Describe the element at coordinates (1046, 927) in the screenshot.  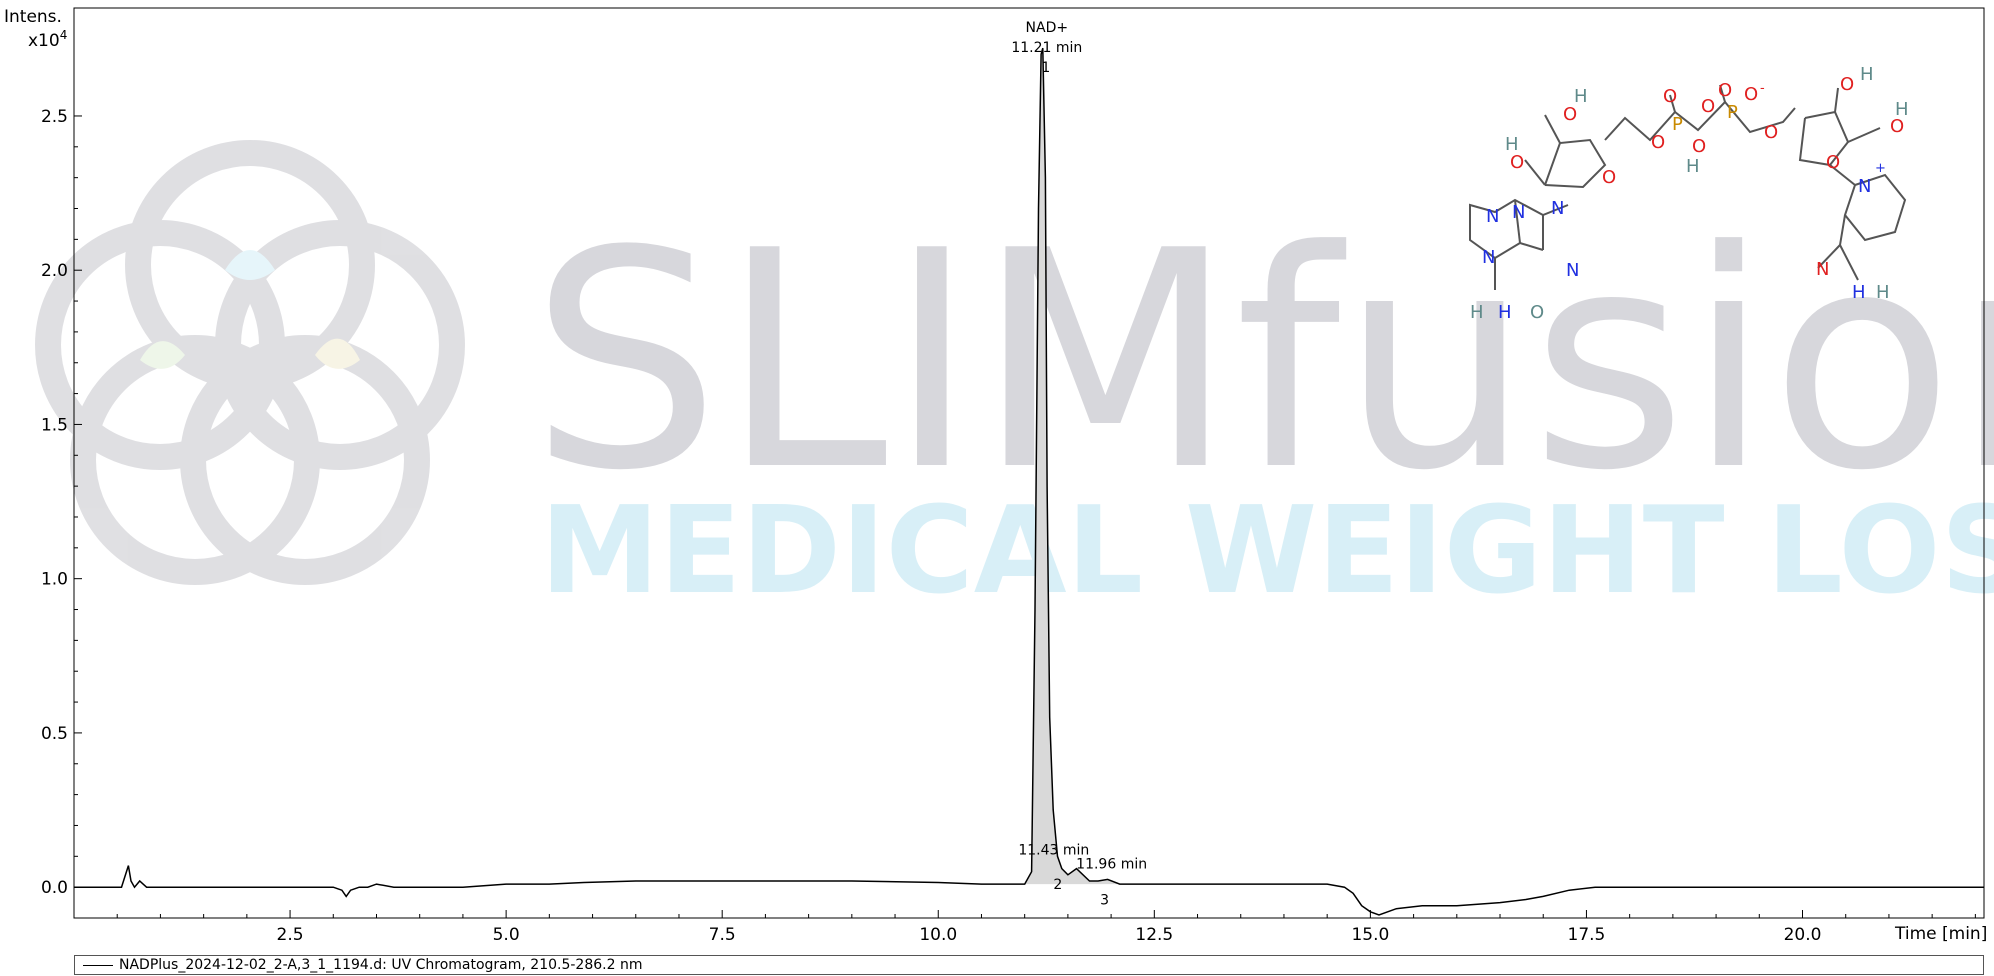
I see `x-axis: 2.5 5.0 7.5 10.0 12.5 15.0 17.5 20.0` at that location.